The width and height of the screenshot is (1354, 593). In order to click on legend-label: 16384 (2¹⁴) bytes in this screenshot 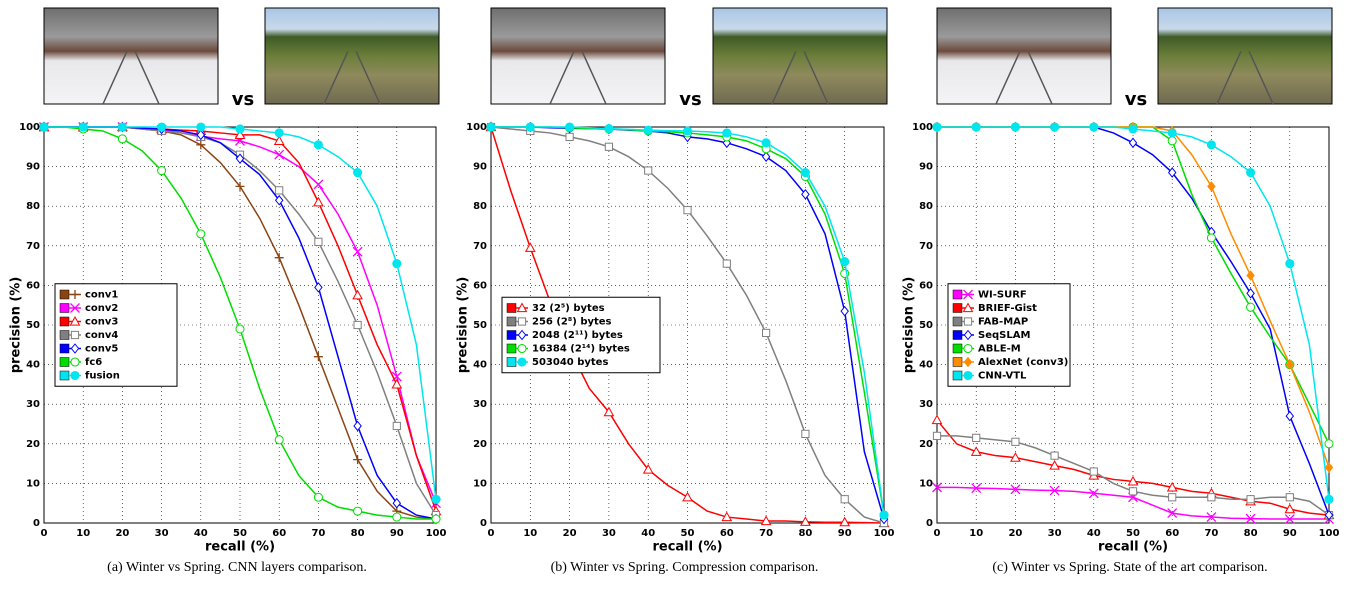, I will do `click(581, 349)`.